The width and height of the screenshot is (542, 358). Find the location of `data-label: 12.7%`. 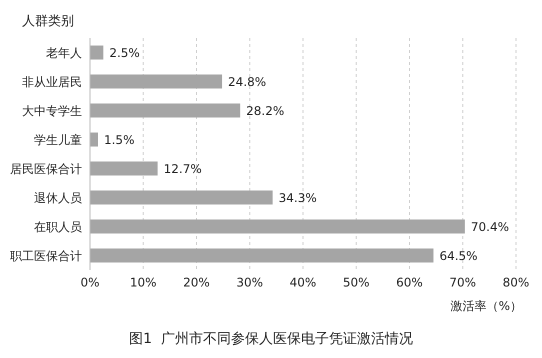

data-label: 12.7% is located at coordinates (183, 169).